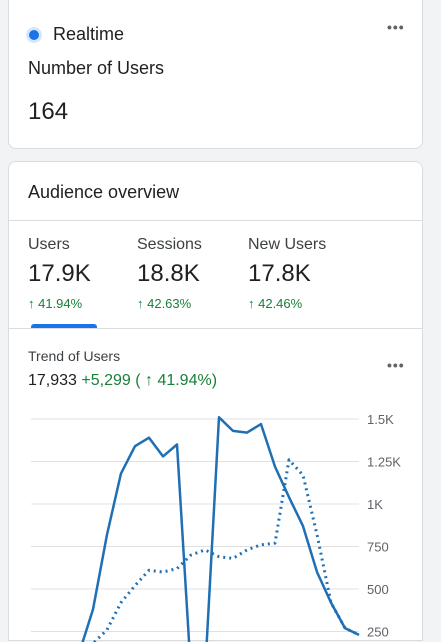 This screenshot has width=441, height=642. What do you see at coordinates (34, 34) in the screenshot?
I see `live-dot-icon` at bounding box center [34, 34].